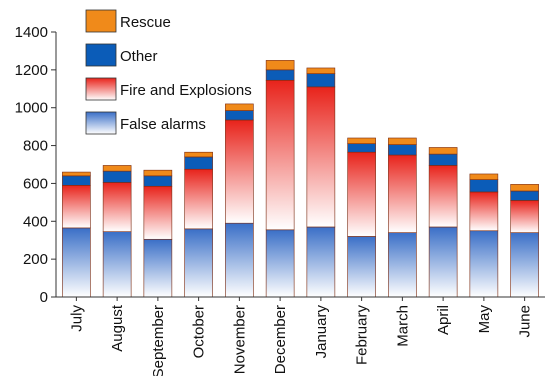 This screenshot has height=376, width=547. Describe the element at coordinates (443, 151) in the screenshot. I see `bar-april-rescue` at that location.